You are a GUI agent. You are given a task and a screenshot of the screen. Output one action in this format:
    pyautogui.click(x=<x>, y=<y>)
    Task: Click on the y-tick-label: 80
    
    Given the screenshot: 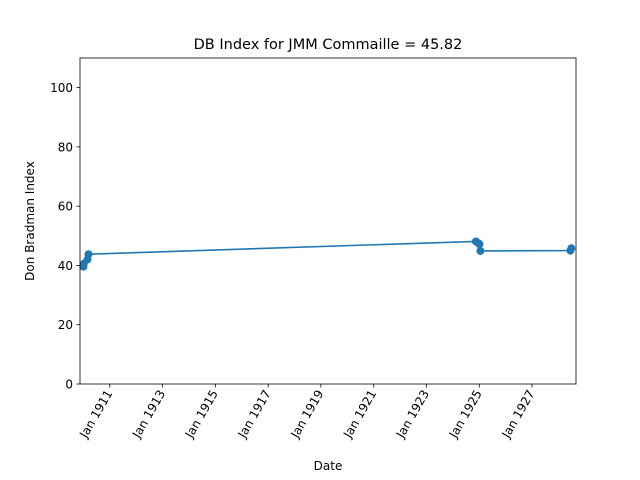 What is the action you would take?
    pyautogui.click(x=65, y=147)
    